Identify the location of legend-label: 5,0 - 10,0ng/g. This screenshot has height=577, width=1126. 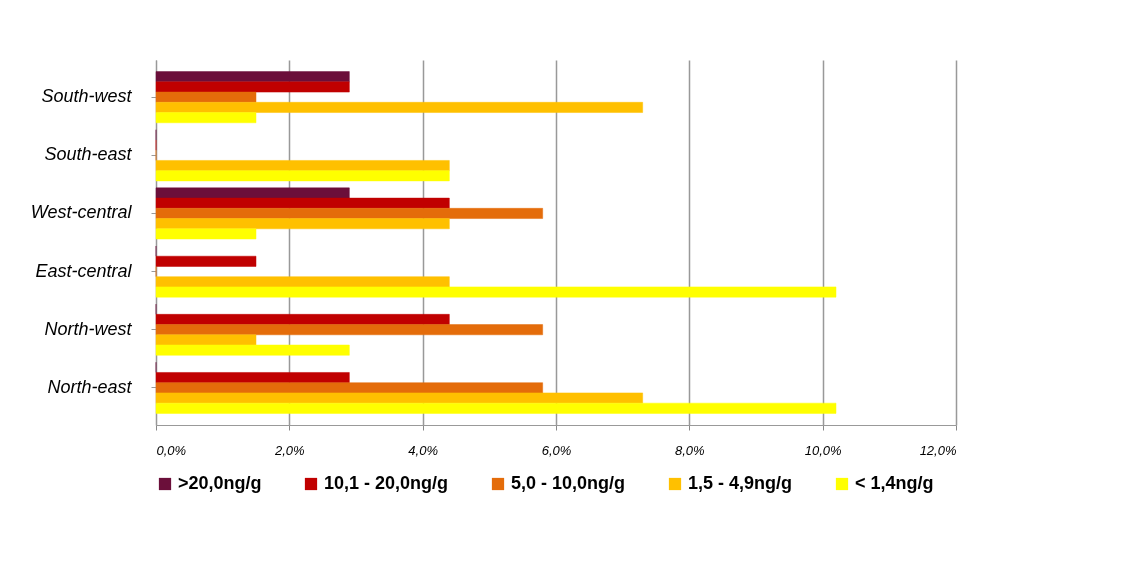
(568, 483).